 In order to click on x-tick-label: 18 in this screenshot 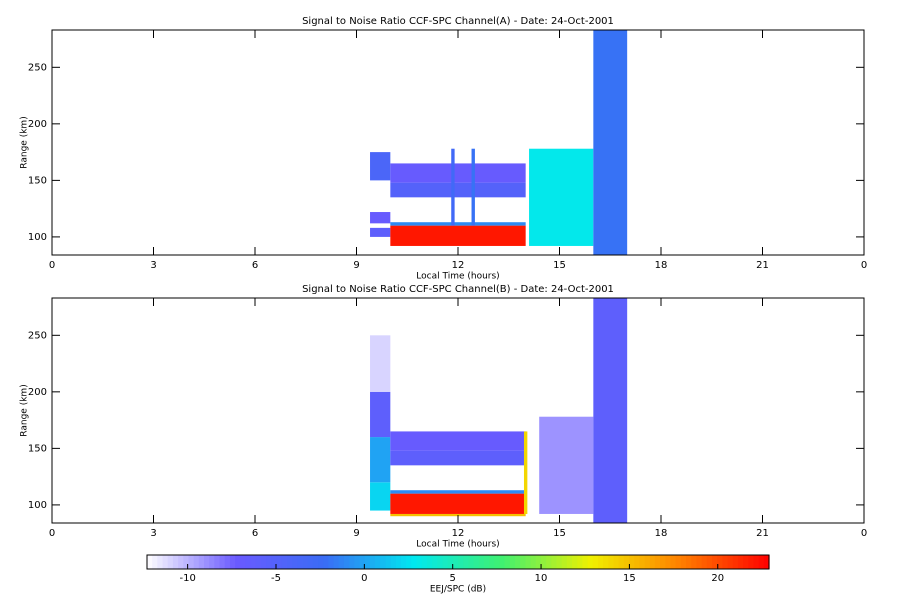, I will do `click(661, 265)`.